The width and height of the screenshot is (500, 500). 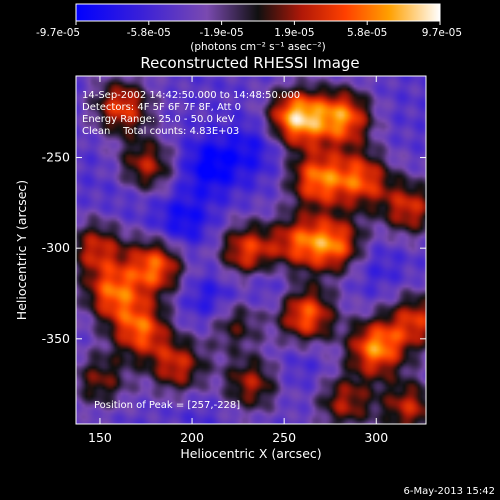 I want to click on y-tick-label: -350, so click(x=56, y=338).